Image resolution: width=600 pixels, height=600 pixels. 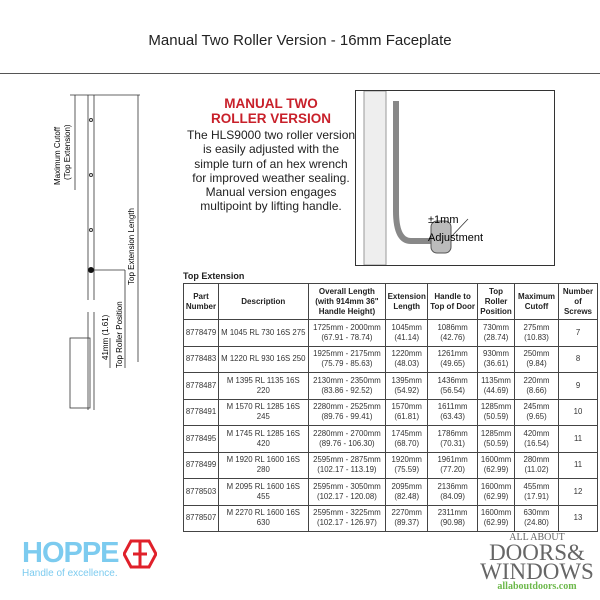 What do you see at coordinates (578, 385) in the screenshot?
I see `cell-text: 9` at bounding box center [578, 385].